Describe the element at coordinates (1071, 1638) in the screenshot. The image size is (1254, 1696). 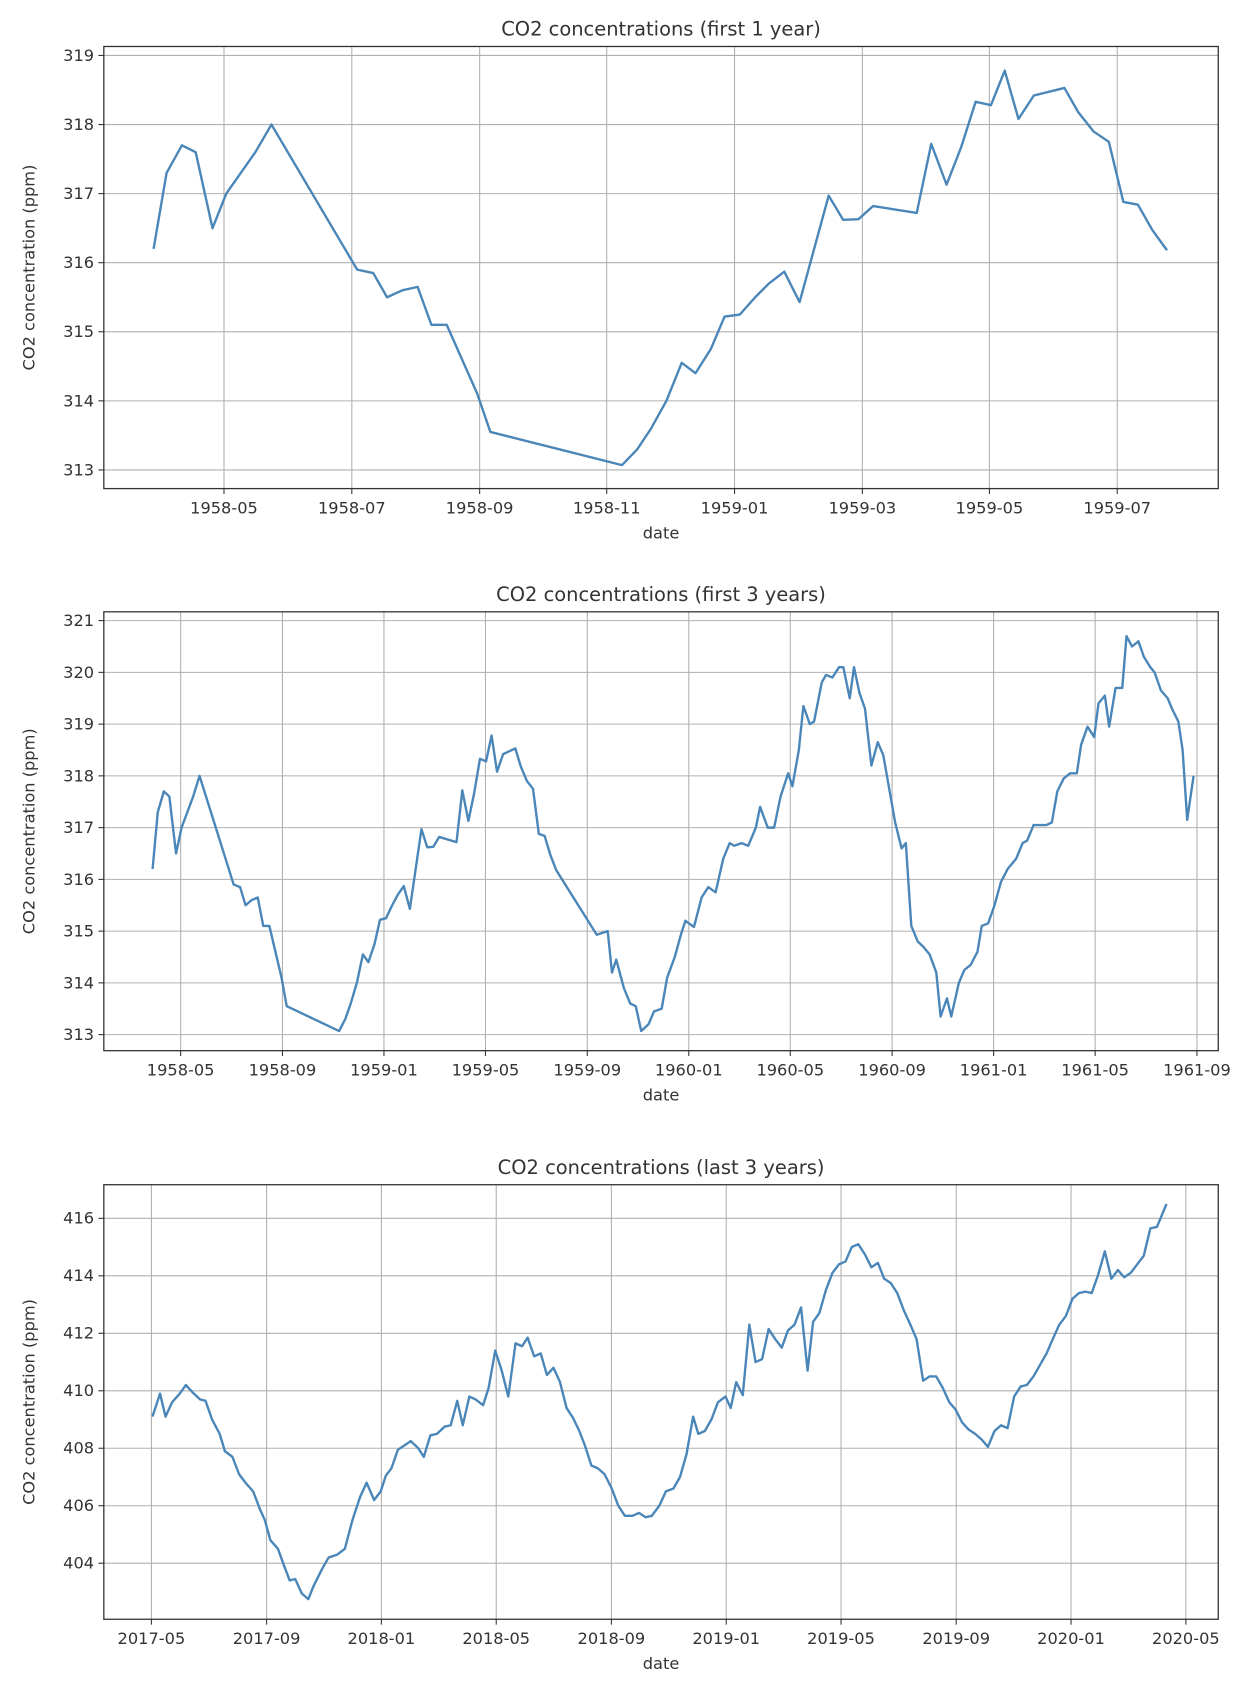
I see `x-tick-label: 2020-01` at that location.